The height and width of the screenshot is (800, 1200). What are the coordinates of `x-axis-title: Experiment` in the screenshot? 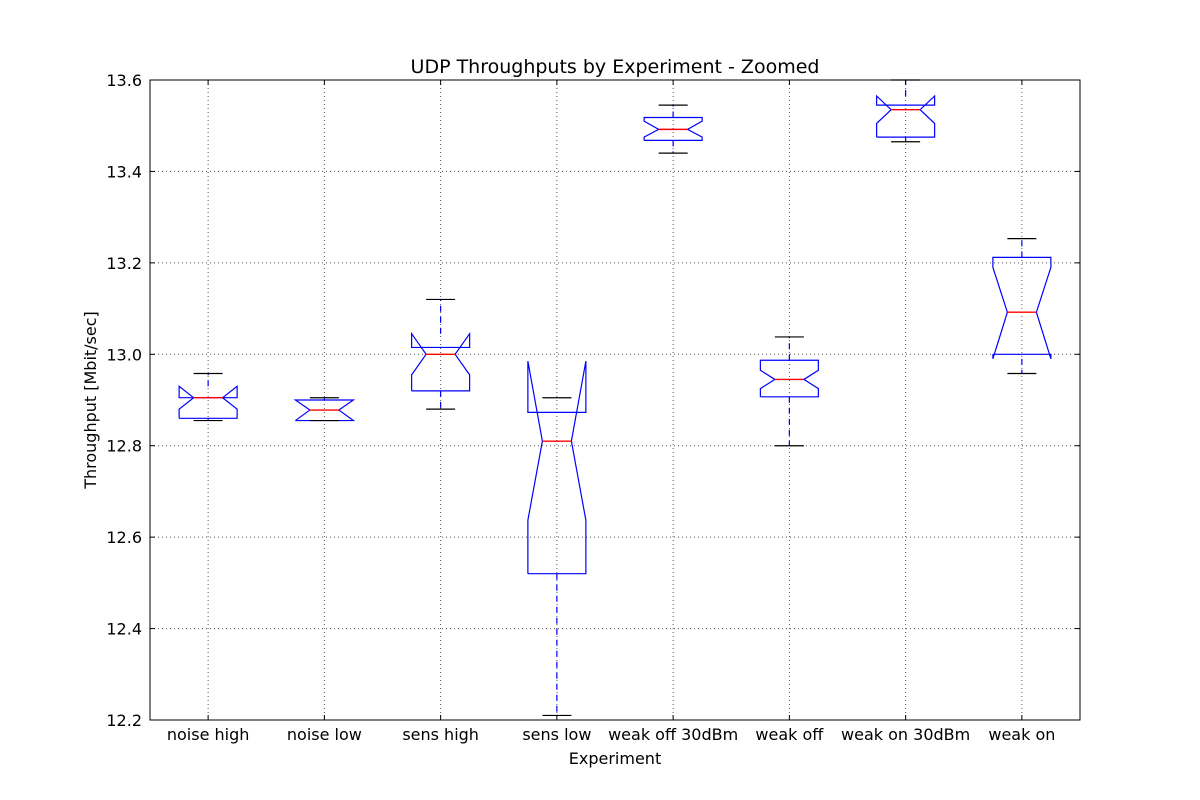 It's located at (615, 758).